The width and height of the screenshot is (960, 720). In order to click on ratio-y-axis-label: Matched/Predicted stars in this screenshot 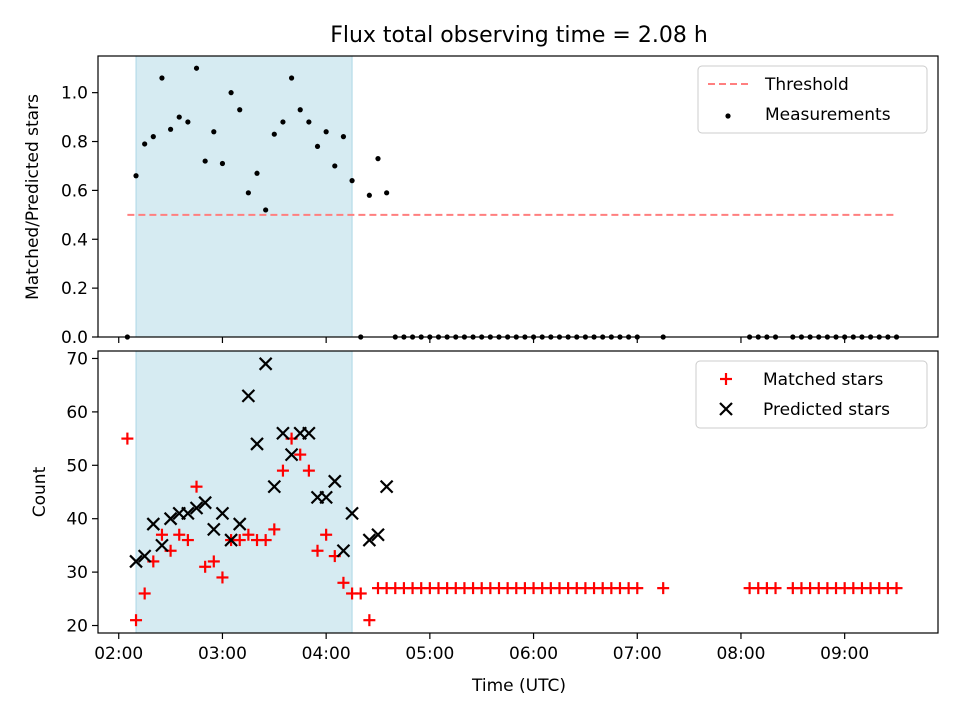, I will do `click(33, 197)`.